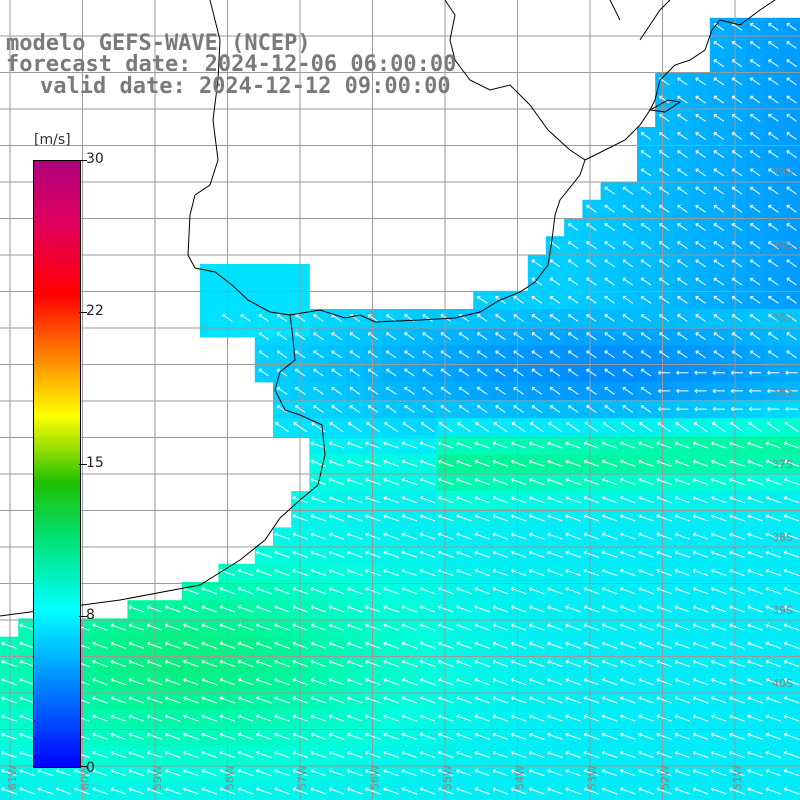 The image size is (800, 800). Describe the element at coordinates (782, 318) in the screenshot. I see `latitude-label: 35S` at that location.